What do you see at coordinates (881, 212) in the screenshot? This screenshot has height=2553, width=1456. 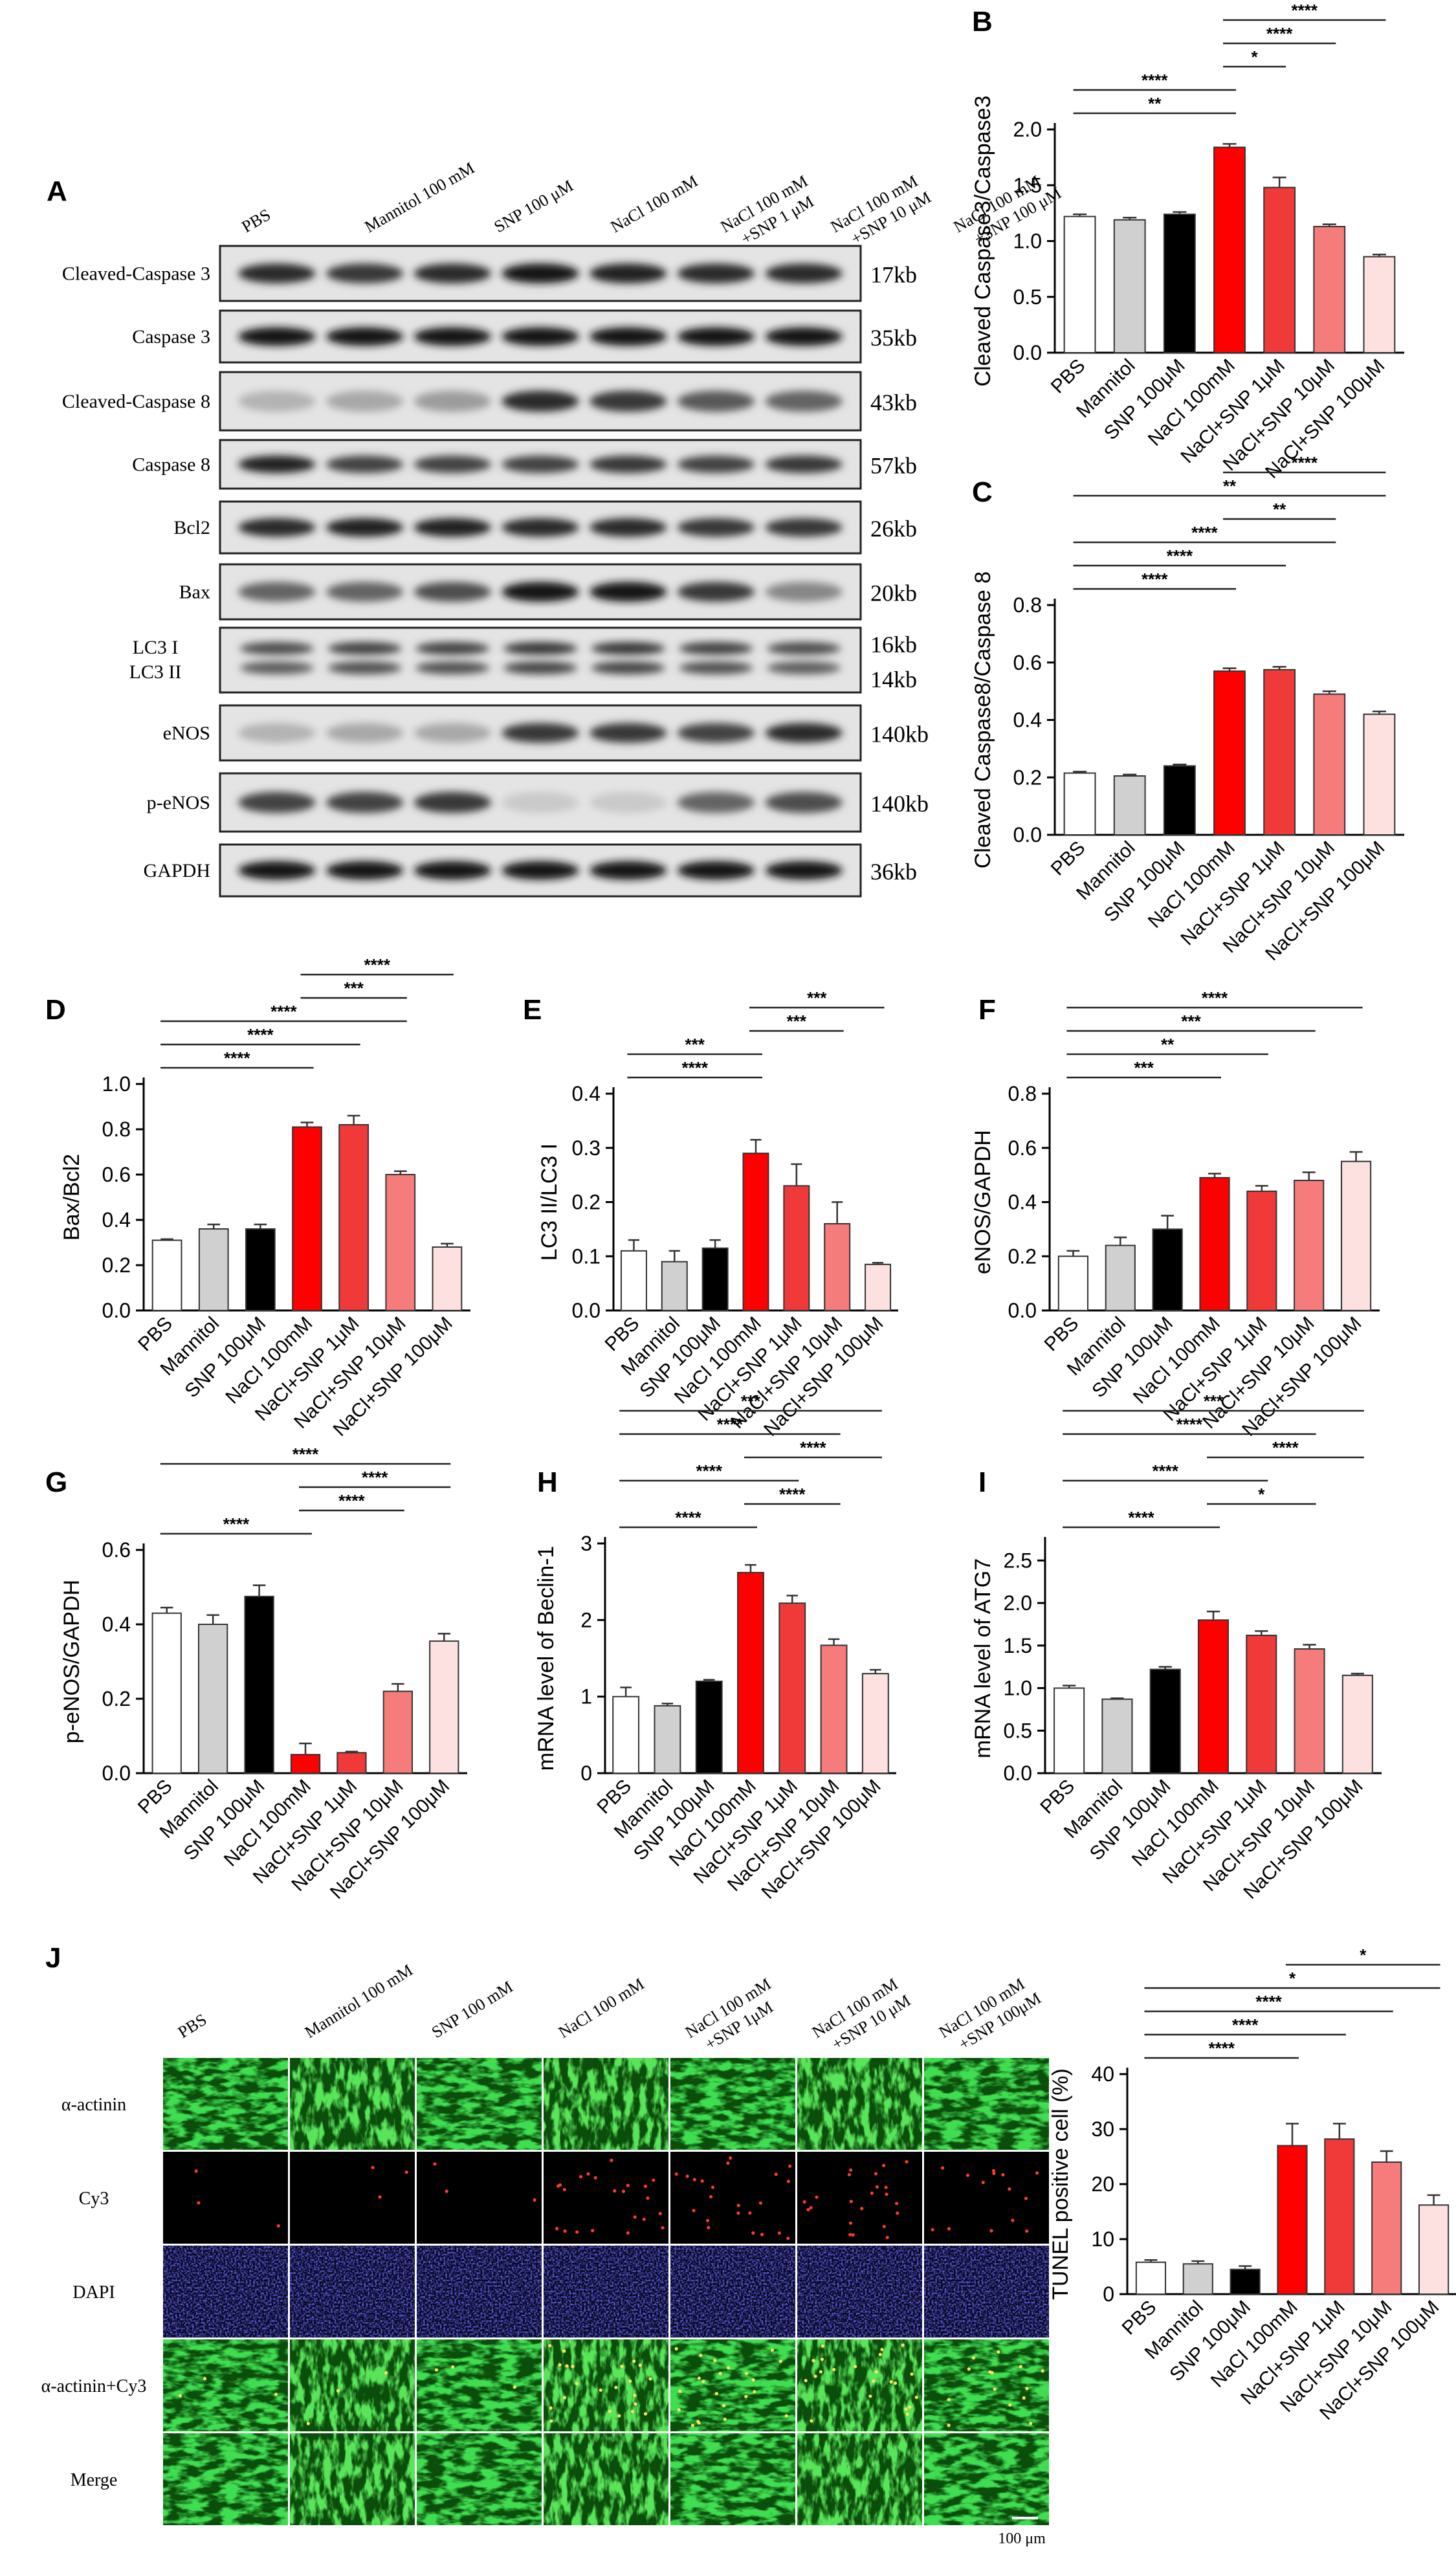 I see `blot-lane-label: NaCl 100 mM+SNP 10 μM` at bounding box center [881, 212].